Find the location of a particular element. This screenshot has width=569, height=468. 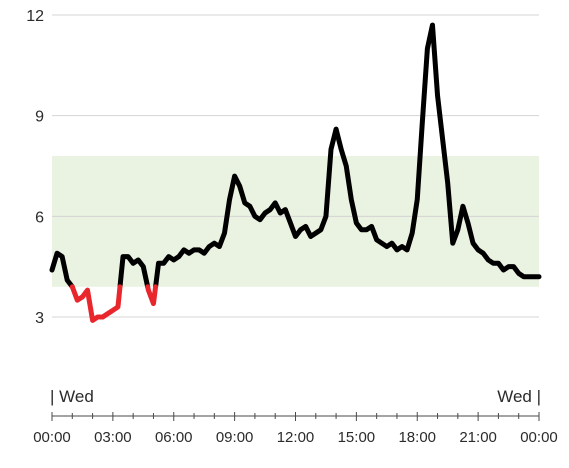

x-tick-label: 12:00 is located at coordinates (296, 437).